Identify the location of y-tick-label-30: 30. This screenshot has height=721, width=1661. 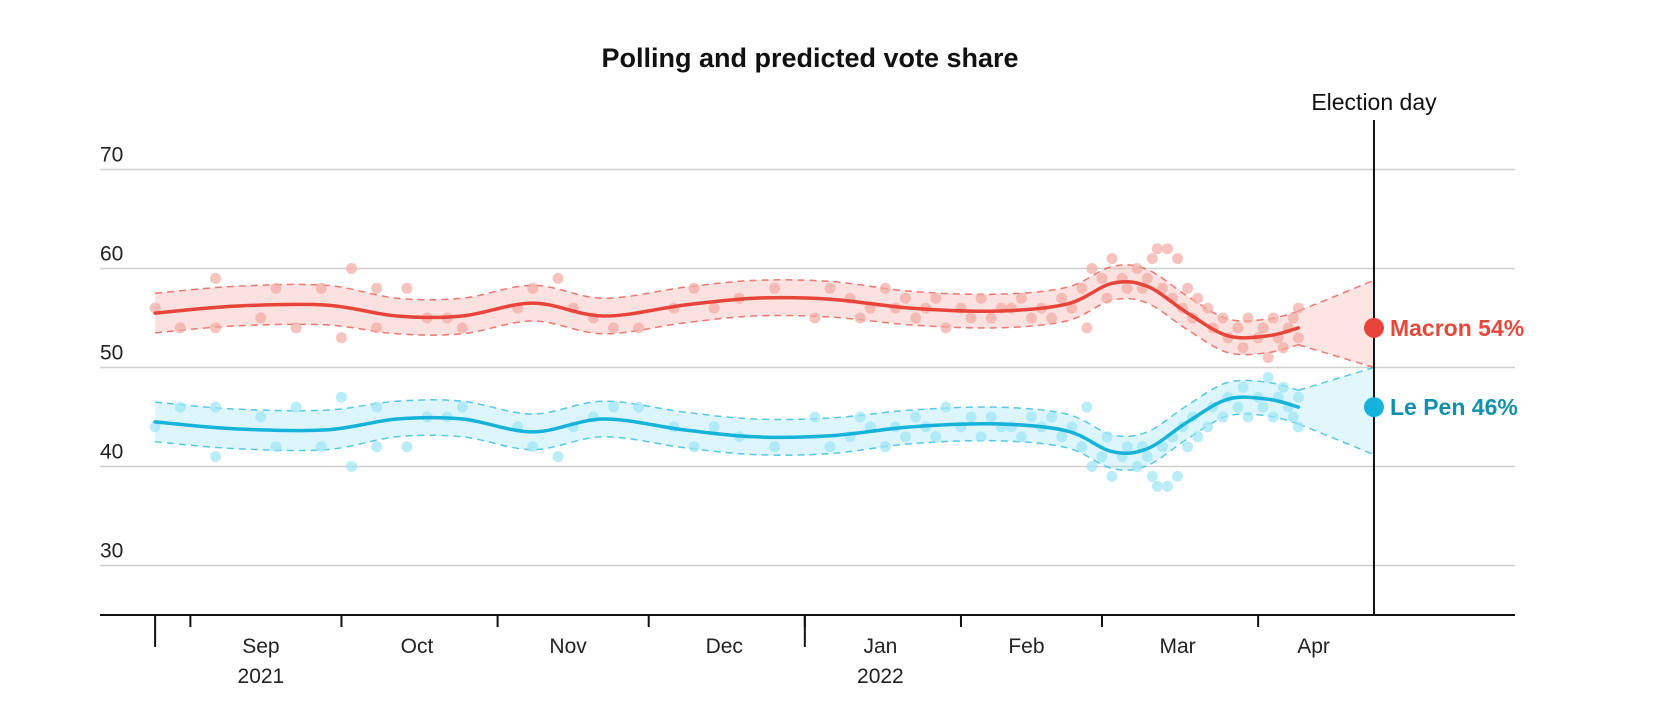
(111, 551).